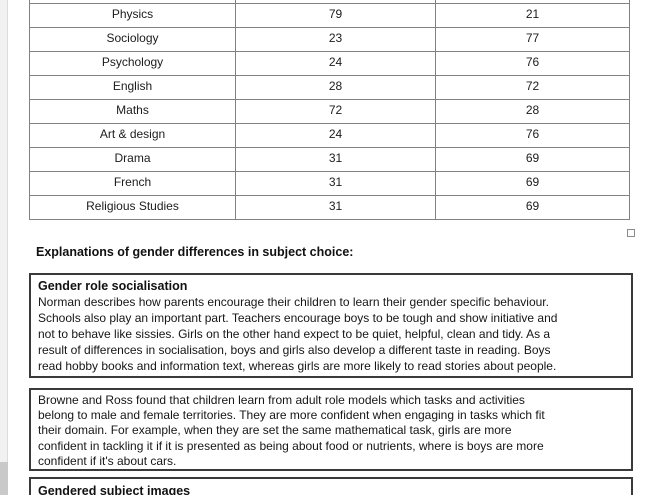 This screenshot has width=660, height=495. What do you see at coordinates (132, 135) in the screenshot?
I see `subject-cell: Art & design` at bounding box center [132, 135].